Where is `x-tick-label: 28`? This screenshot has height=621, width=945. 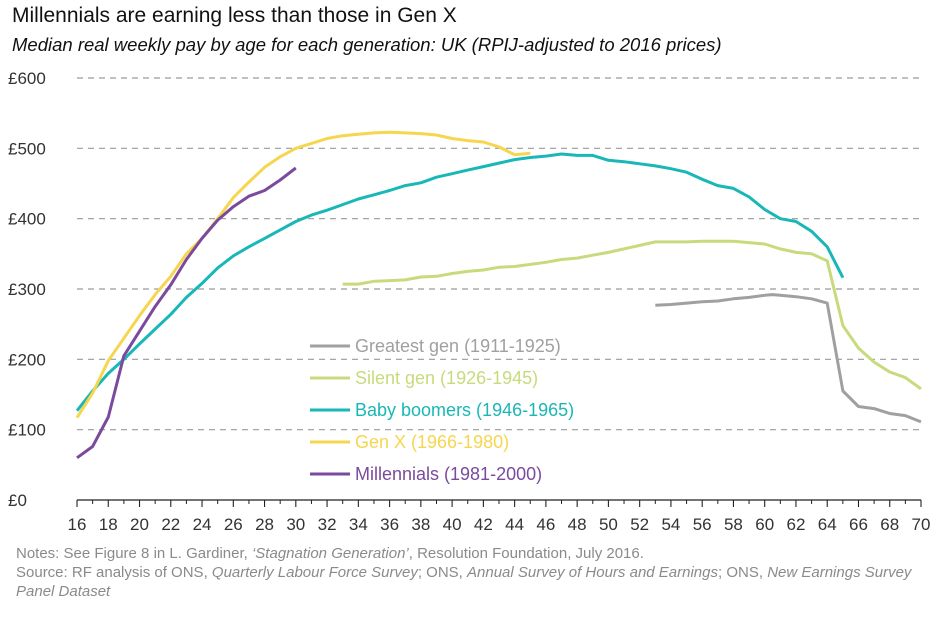 x-tick-label: 28 is located at coordinates (264, 524).